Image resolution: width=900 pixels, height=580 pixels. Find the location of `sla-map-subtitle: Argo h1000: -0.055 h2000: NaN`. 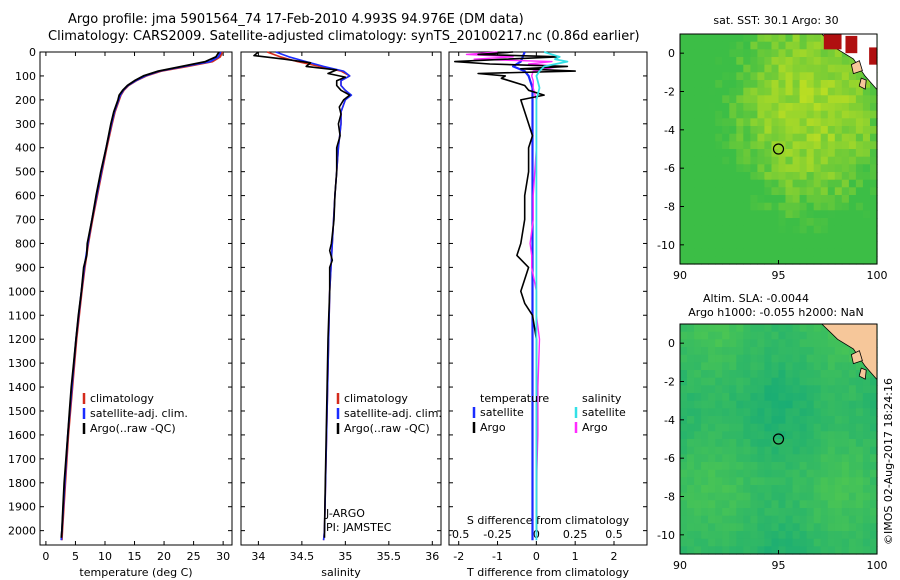

sla-map-subtitle: Argo h1000: -0.055 h2000: NaN is located at coordinates (776, 312).